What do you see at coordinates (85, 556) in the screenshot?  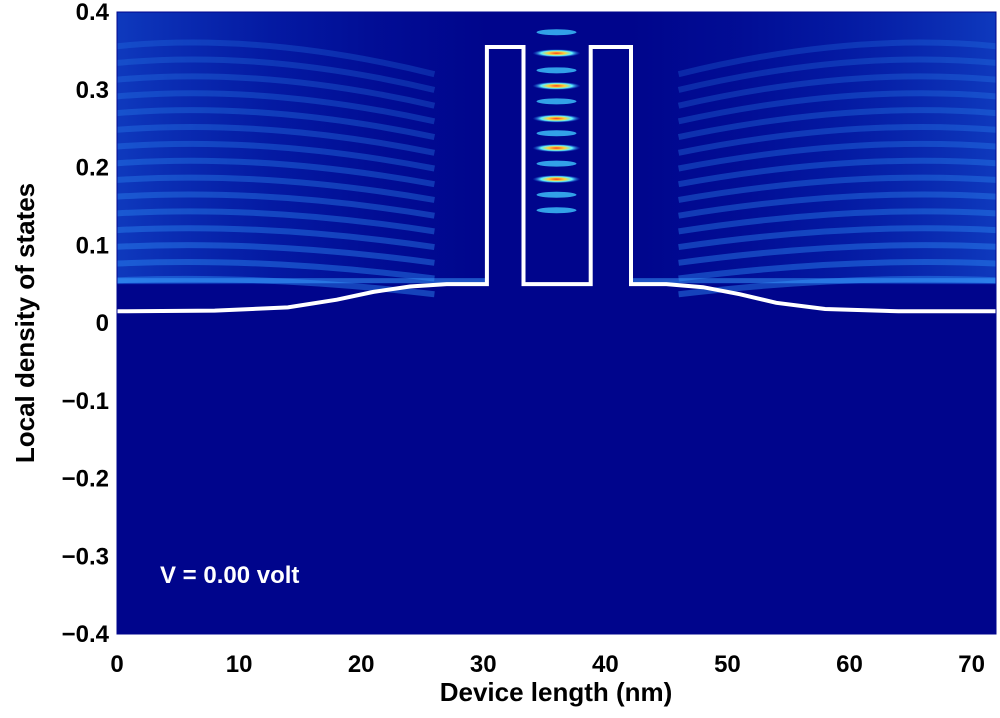 I see `y-tick-label: −0.3` at bounding box center [85, 556].